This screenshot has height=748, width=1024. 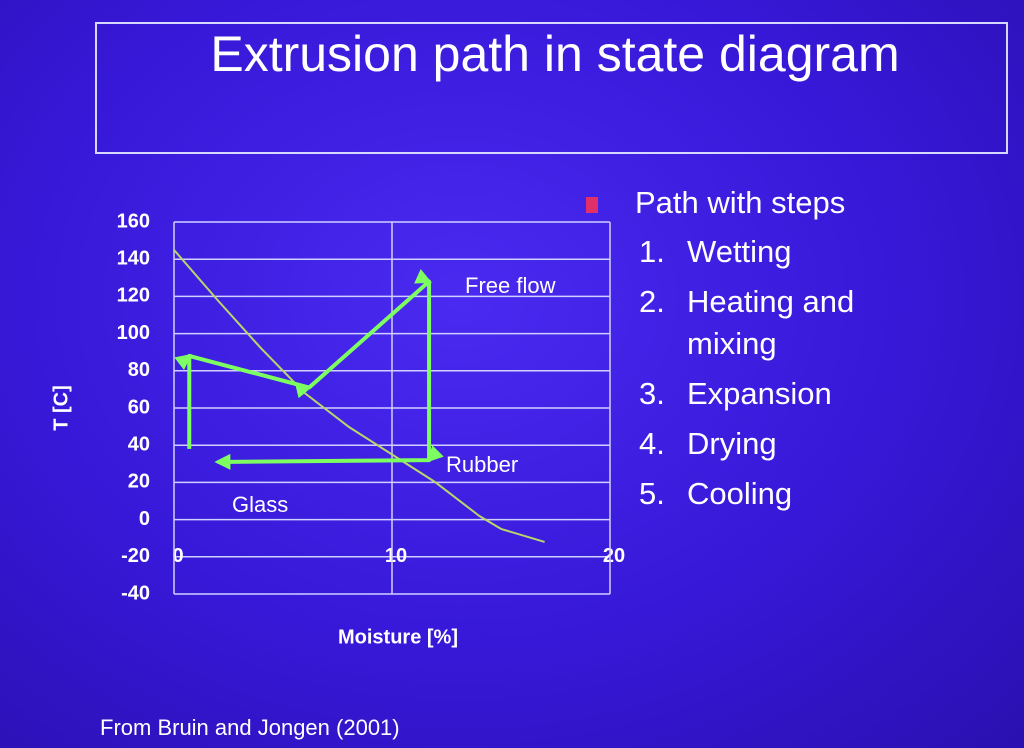 What do you see at coordinates (739, 251) in the screenshot?
I see `item-text: Wetting` at bounding box center [739, 251].